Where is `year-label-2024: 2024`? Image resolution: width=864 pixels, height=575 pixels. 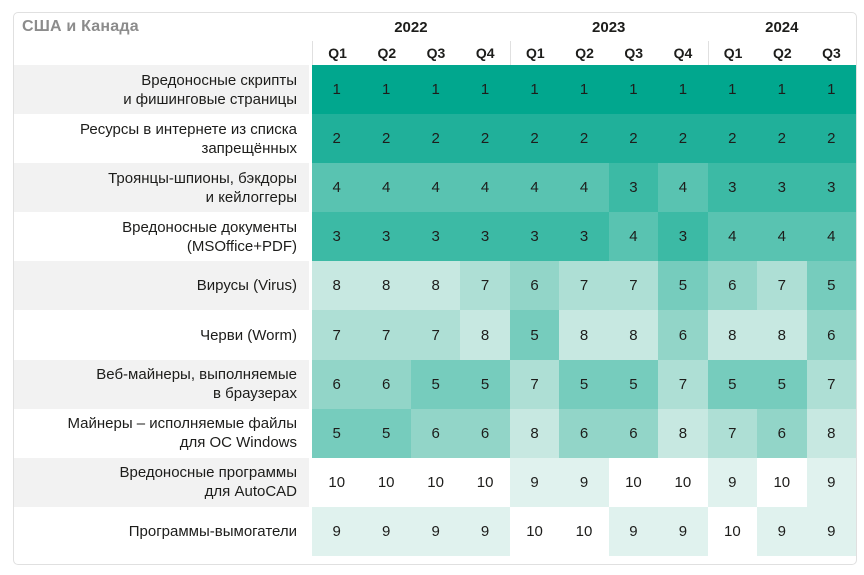
year-label-2024: 2024 is located at coordinates (782, 27).